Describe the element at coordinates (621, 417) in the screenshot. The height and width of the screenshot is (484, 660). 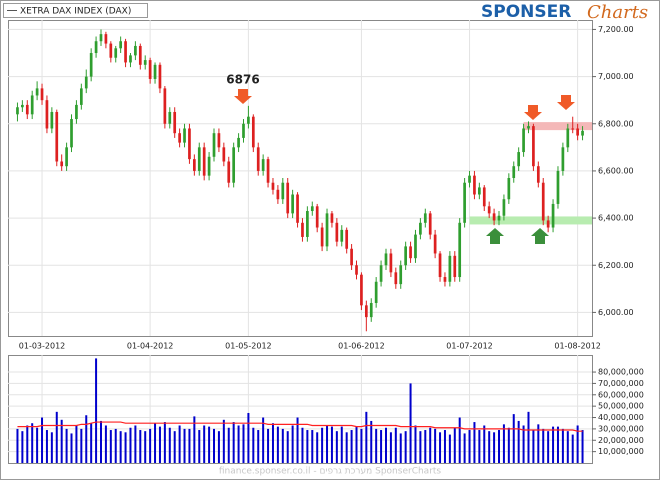
I see `y-tick-label: 40,000,000` at that location.